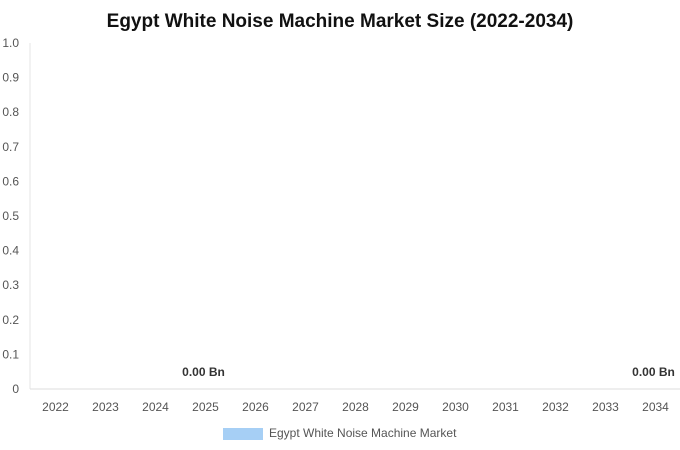 This screenshot has width=680, height=450. I want to click on x-tick-label: 2029, so click(405, 407).